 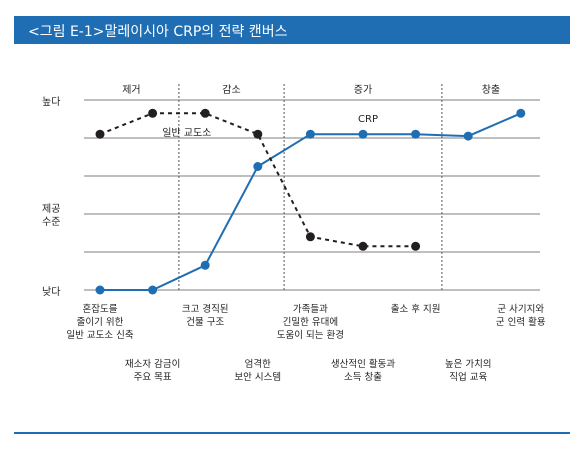 What do you see at coordinates (468, 377) in the screenshot?
I see `category-label-line: 직업 교육` at bounding box center [468, 377].